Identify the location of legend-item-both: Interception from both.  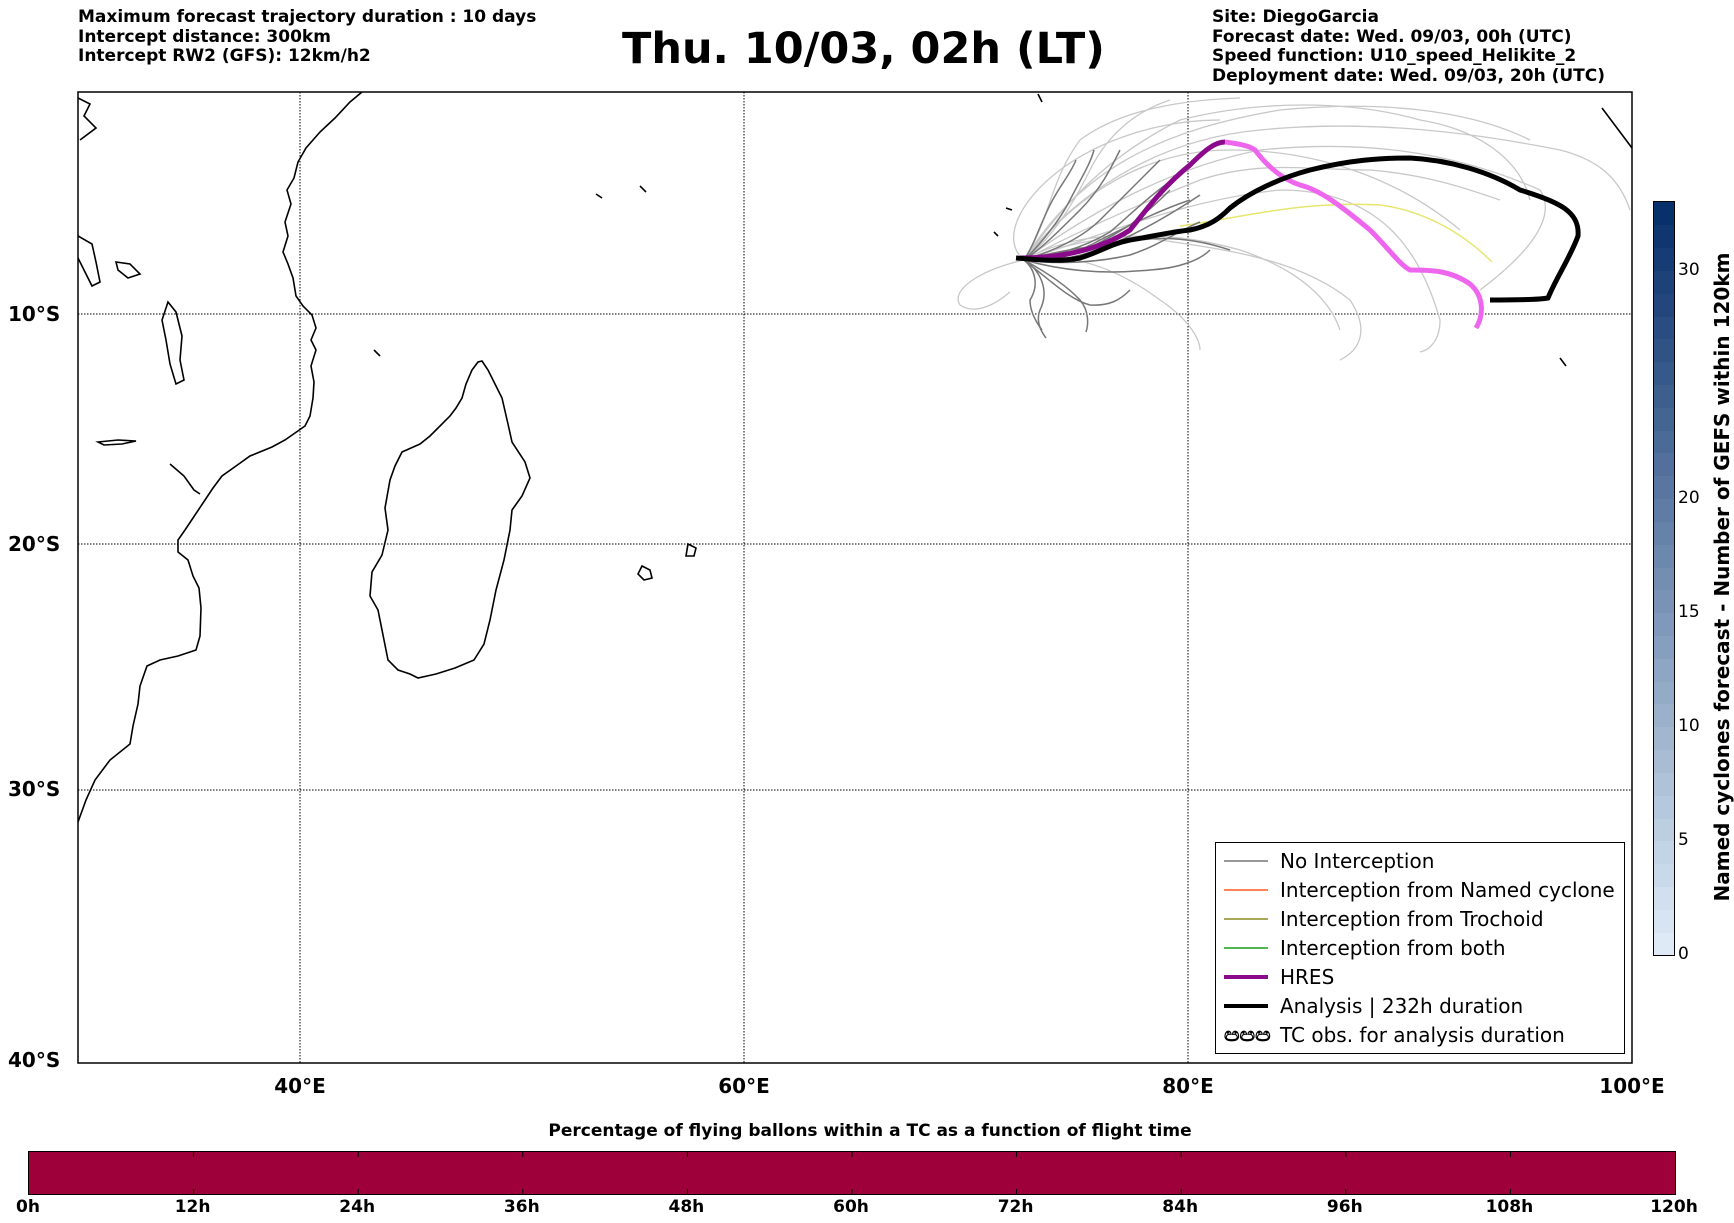
(1365, 947).